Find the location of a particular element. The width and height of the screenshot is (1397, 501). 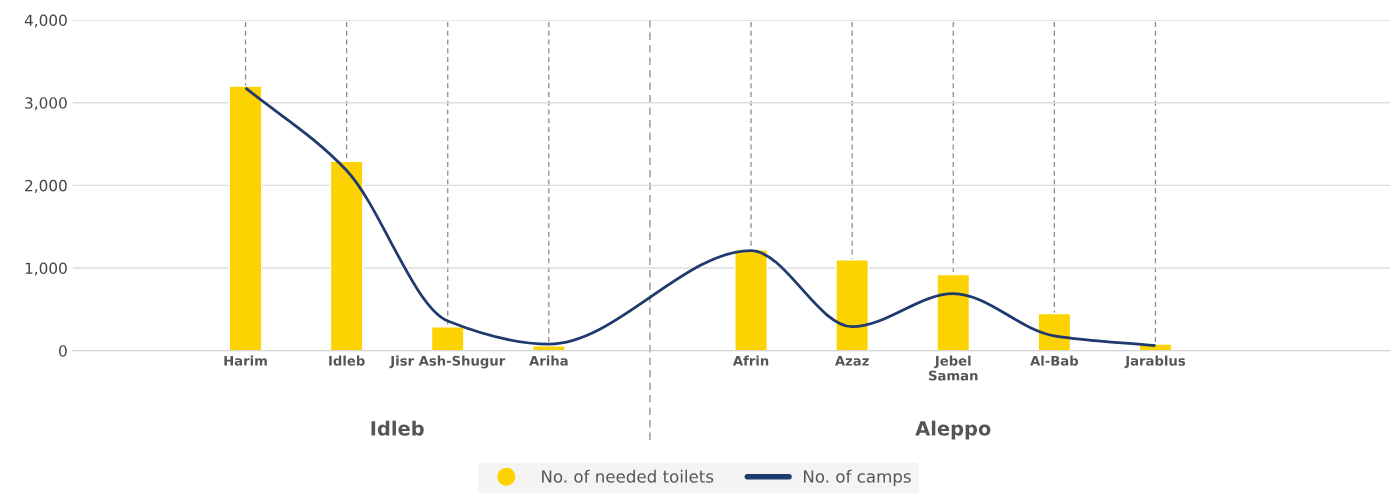

y-tick-label: 3,000 is located at coordinates (46, 104).